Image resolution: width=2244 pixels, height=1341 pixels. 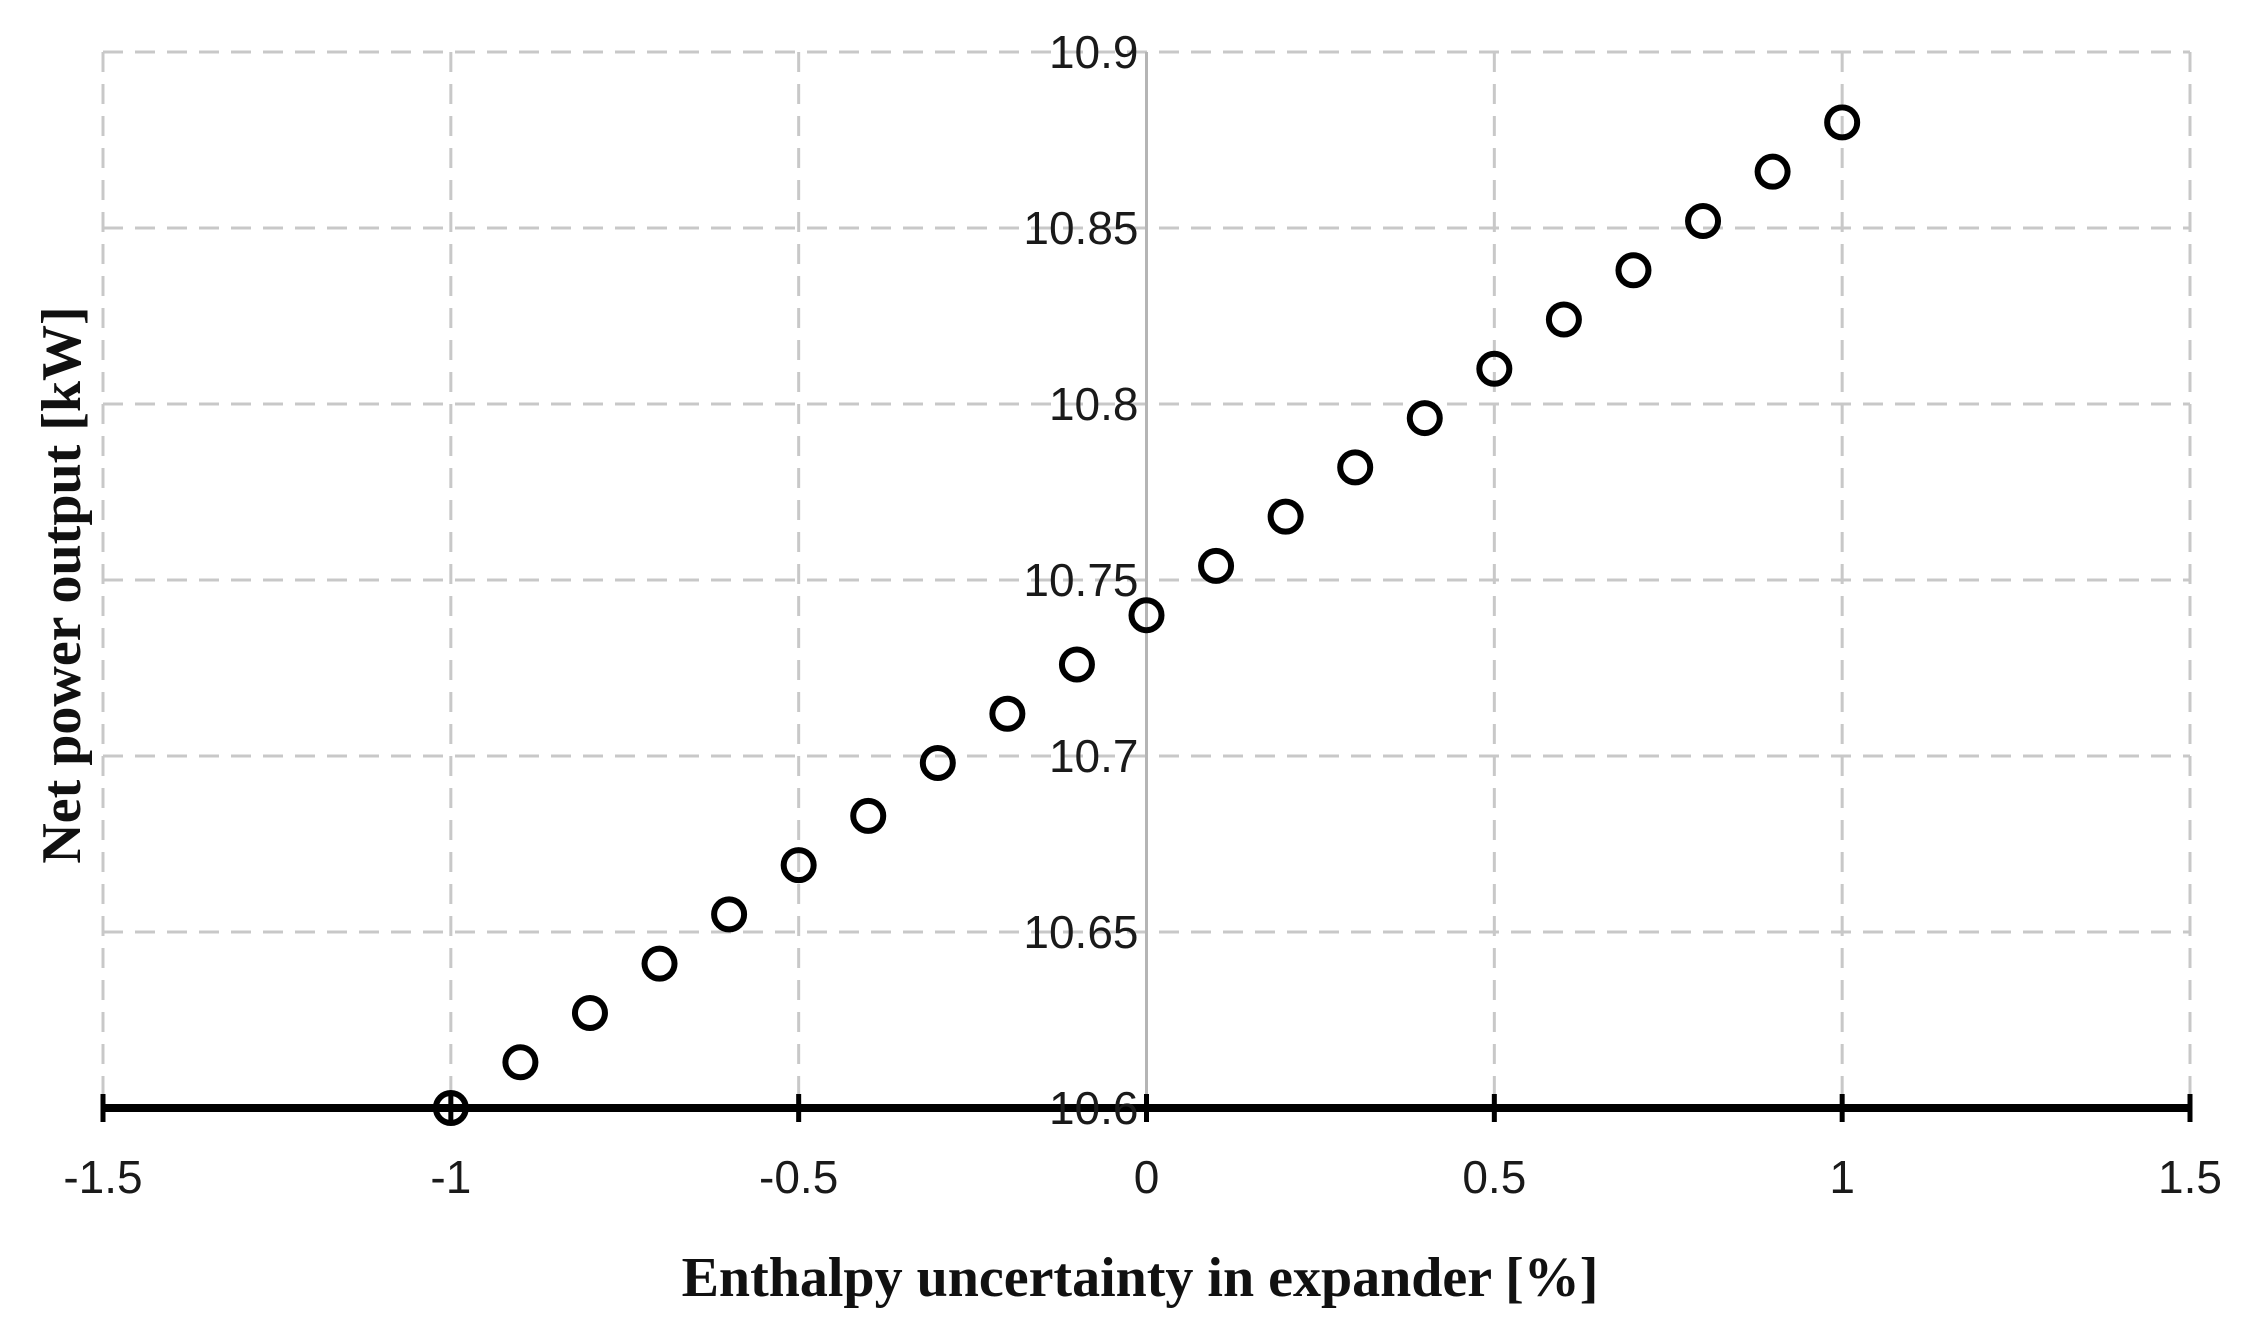 I want to click on x-tick-label: 0.5, so click(x=1494, y=1177).